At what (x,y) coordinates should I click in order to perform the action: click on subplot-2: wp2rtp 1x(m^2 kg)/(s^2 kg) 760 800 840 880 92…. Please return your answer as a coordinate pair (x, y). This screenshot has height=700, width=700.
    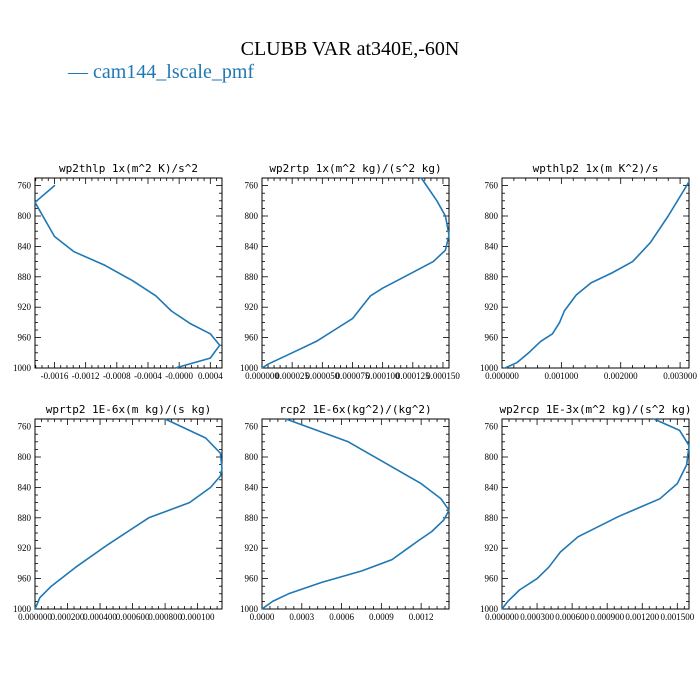
    Looking at the image, I should click on (350, 271).